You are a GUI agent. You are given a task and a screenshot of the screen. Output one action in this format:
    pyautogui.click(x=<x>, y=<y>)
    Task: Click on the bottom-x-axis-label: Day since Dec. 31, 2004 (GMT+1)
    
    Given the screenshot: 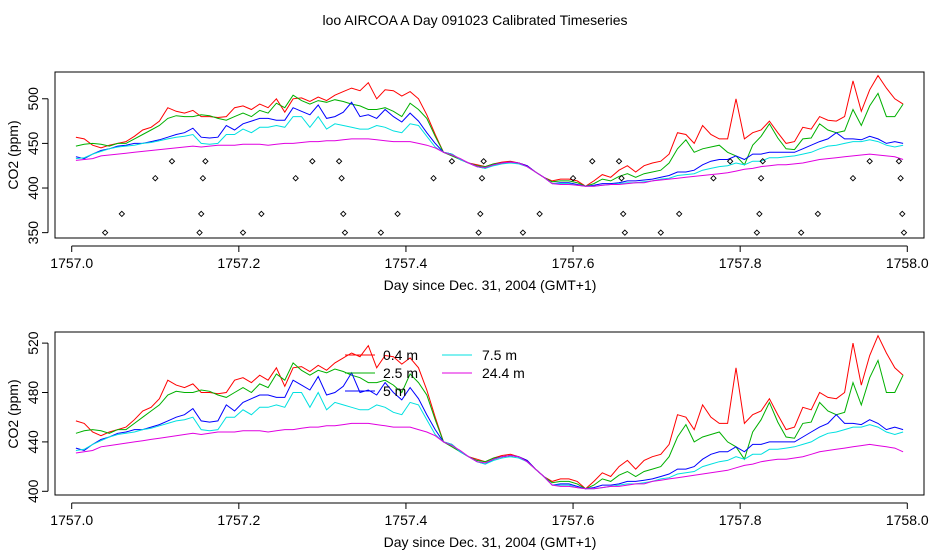 What is the action you would take?
    pyautogui.click(x=490, y=542)
    